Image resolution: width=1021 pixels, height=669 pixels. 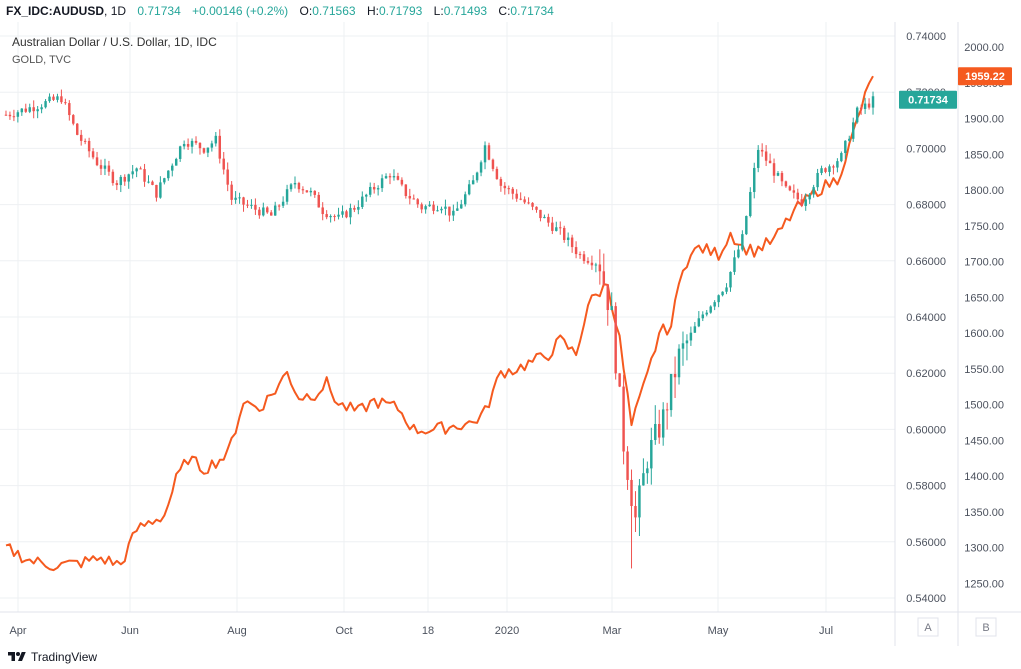 I want to click on scale-button-b: B, so click(x=986, y=627).